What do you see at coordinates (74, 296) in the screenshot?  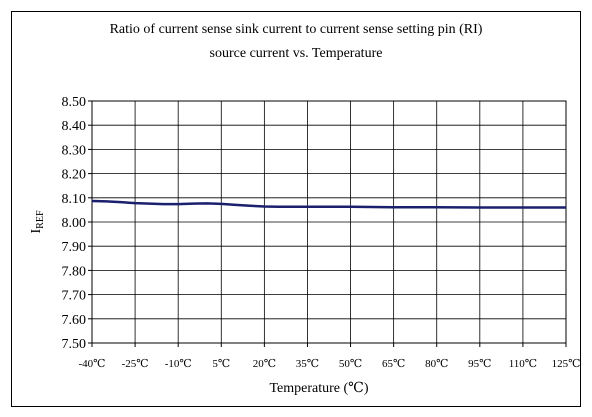 I see `y-tick-label: 7.70` at bounding box center [74, 296].